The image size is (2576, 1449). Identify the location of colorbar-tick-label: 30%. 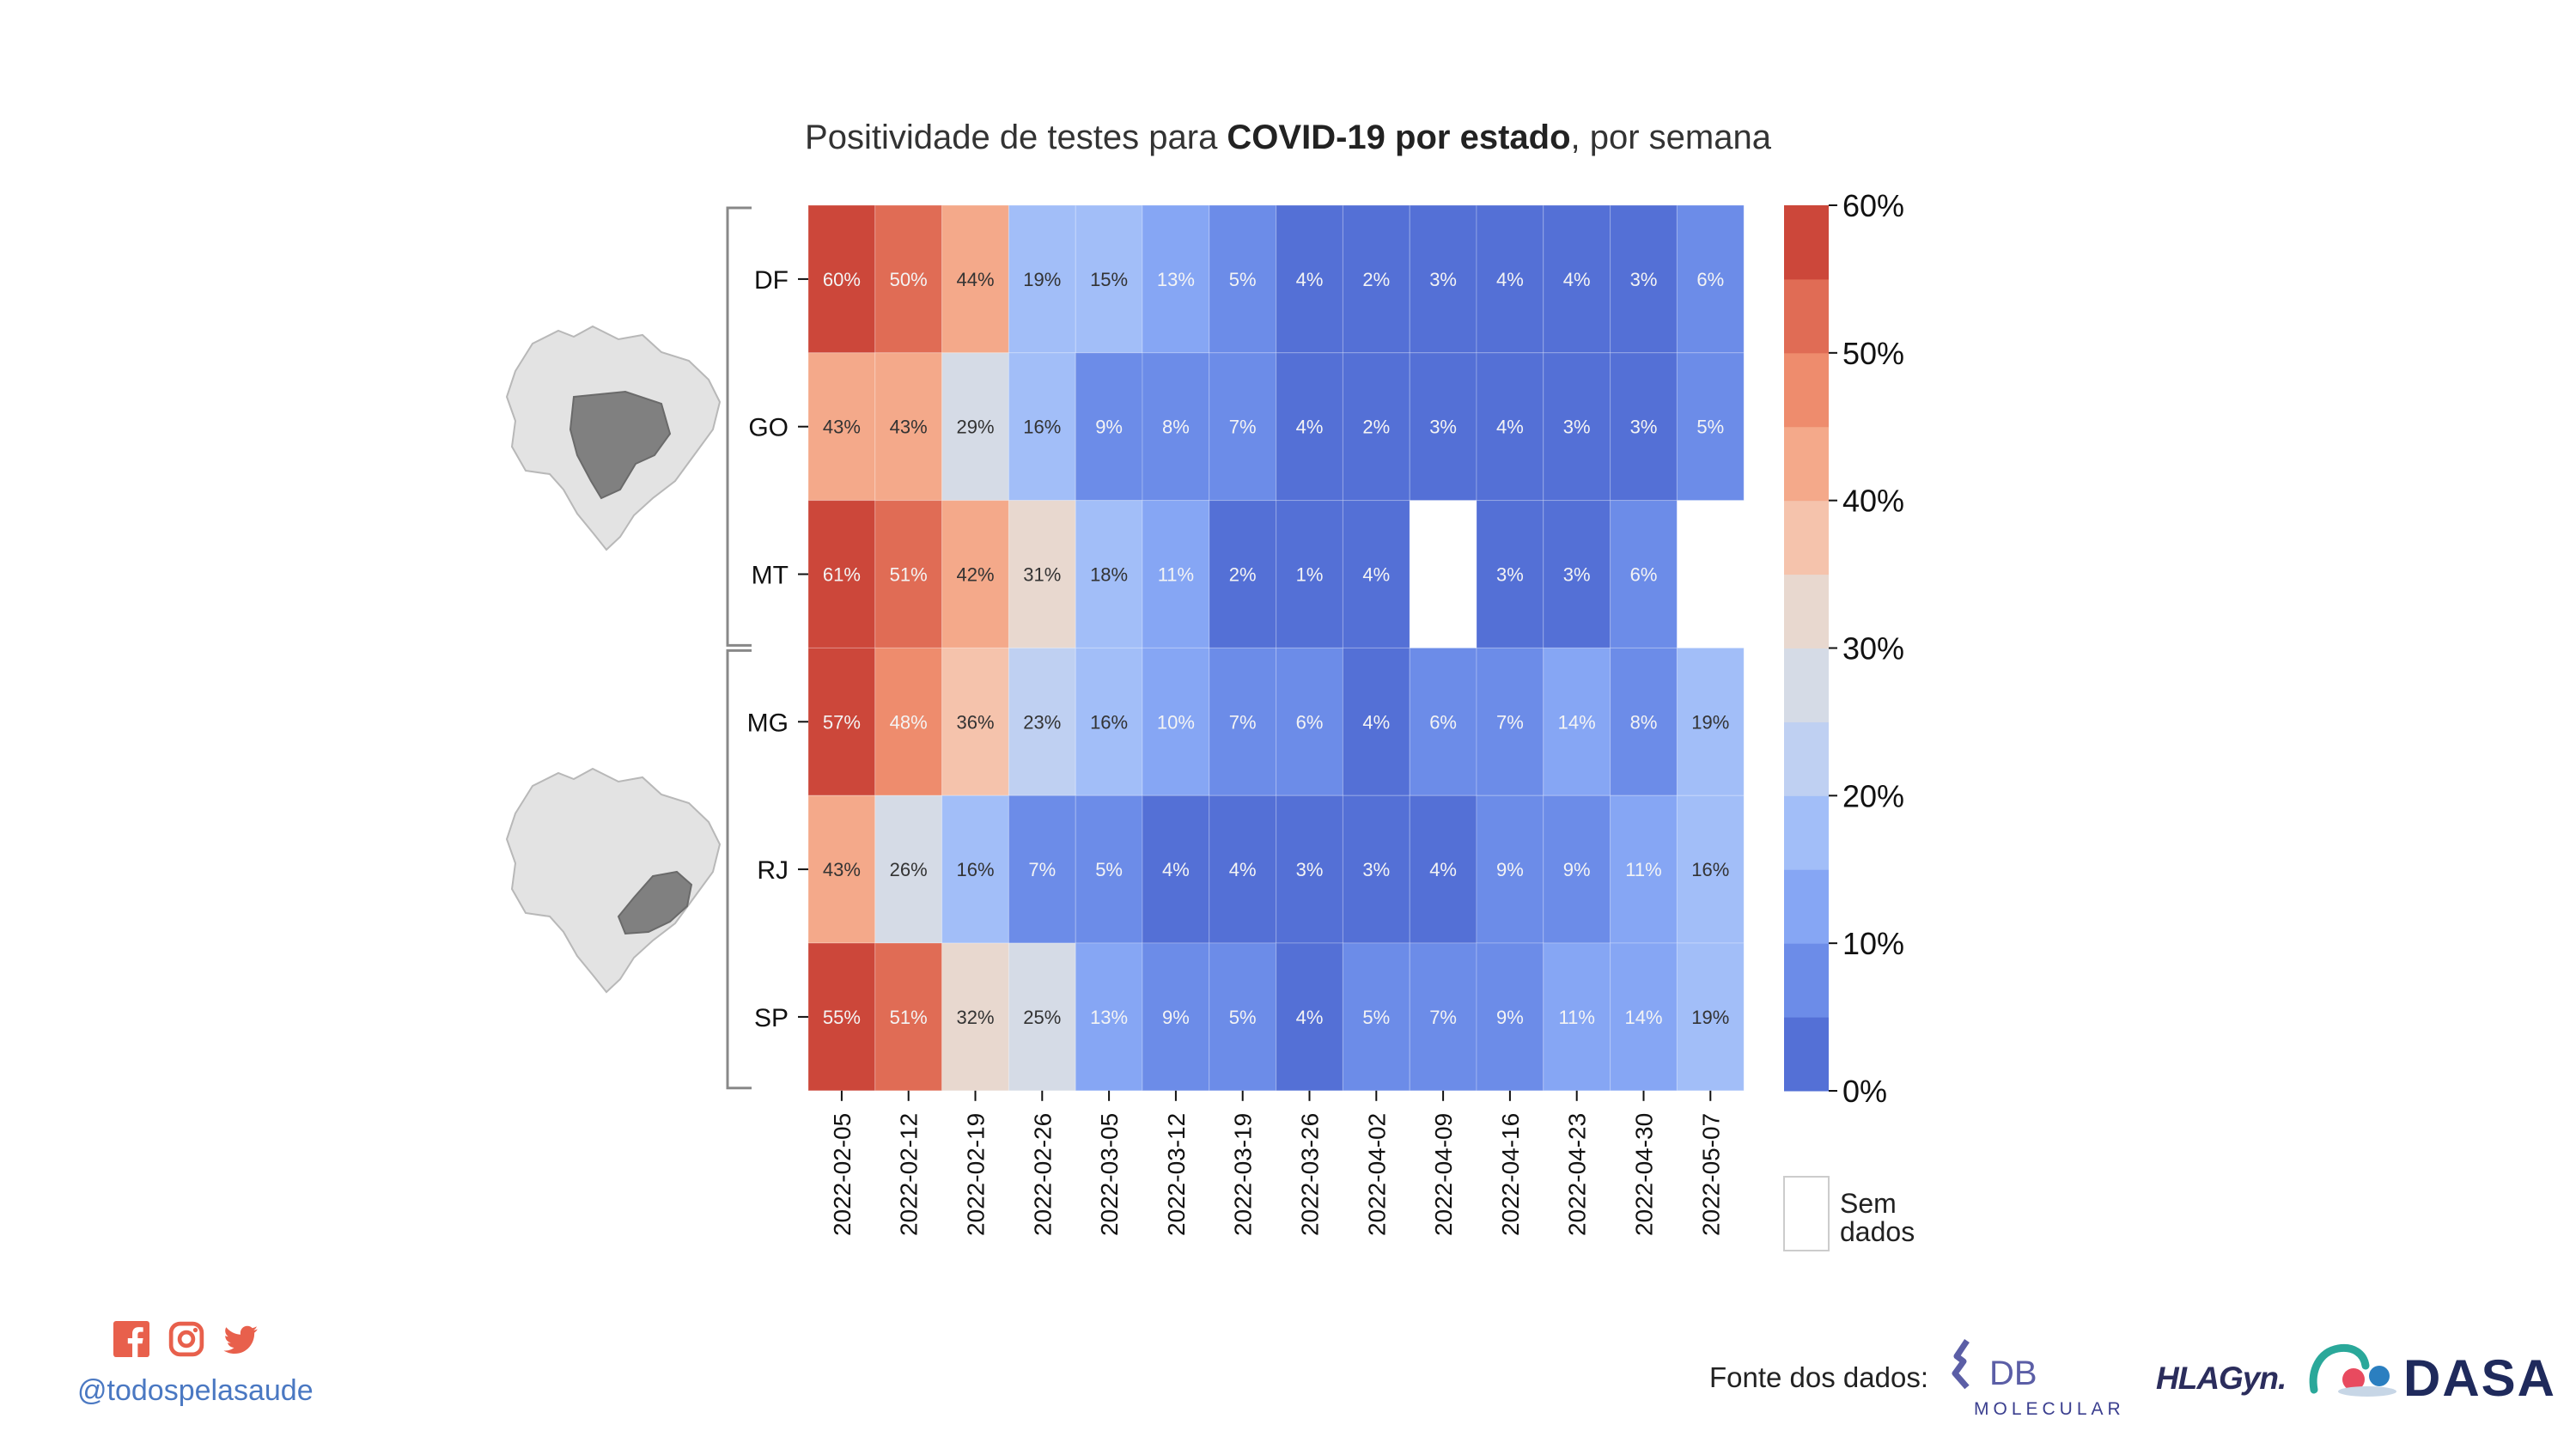
(1873, 649).